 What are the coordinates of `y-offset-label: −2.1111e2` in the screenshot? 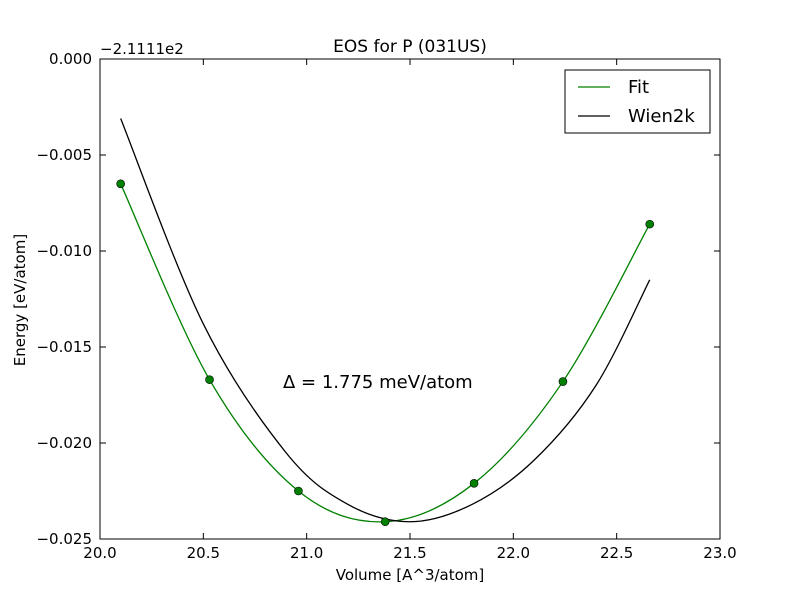 It's located at (142, 49).